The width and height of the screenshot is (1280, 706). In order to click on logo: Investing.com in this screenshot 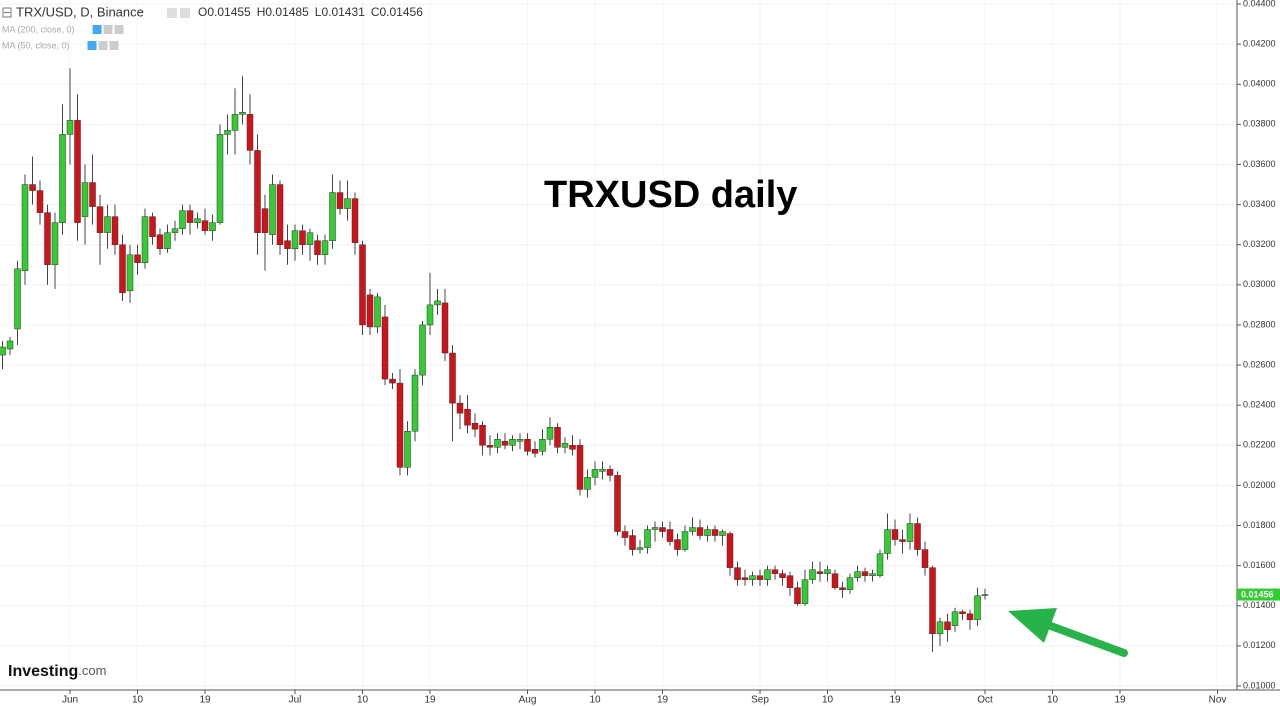, I will do `click(57, 671)`.